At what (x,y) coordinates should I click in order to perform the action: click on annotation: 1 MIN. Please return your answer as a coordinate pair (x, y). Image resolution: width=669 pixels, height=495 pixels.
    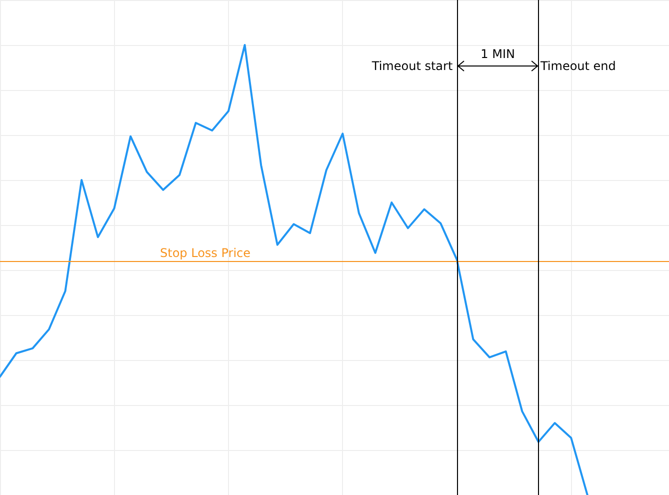
    Looking at the image, I should click on (497, 54).